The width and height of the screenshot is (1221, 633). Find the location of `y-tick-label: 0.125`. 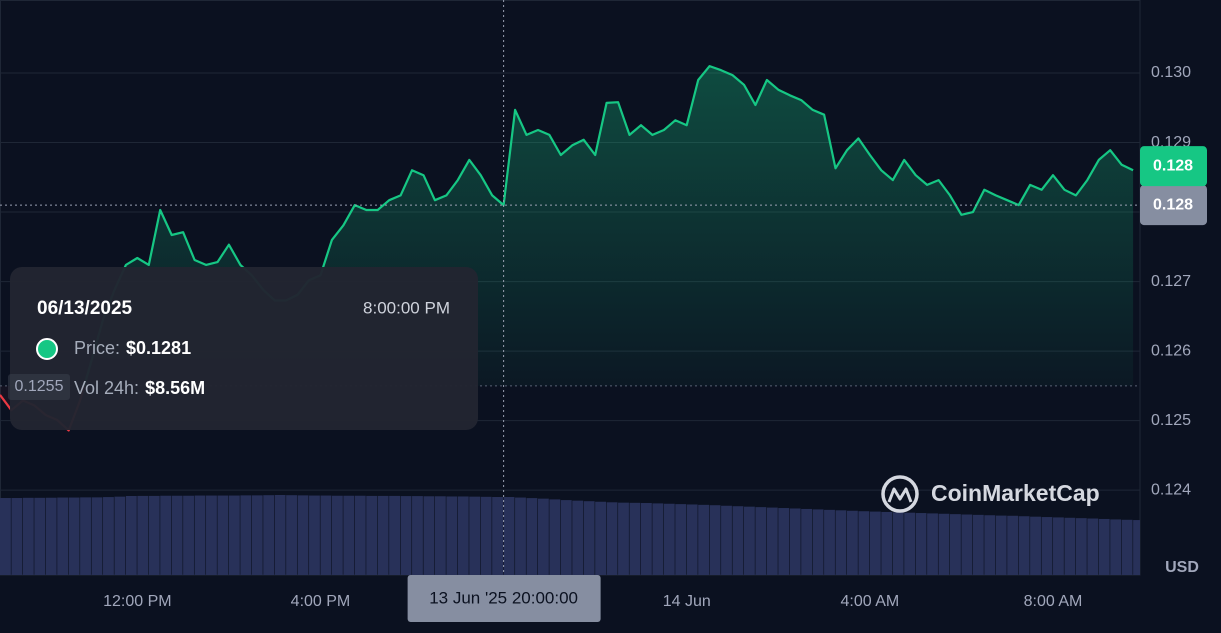

y-tick-label: 0.125 is located at coordinates (1171, 420).